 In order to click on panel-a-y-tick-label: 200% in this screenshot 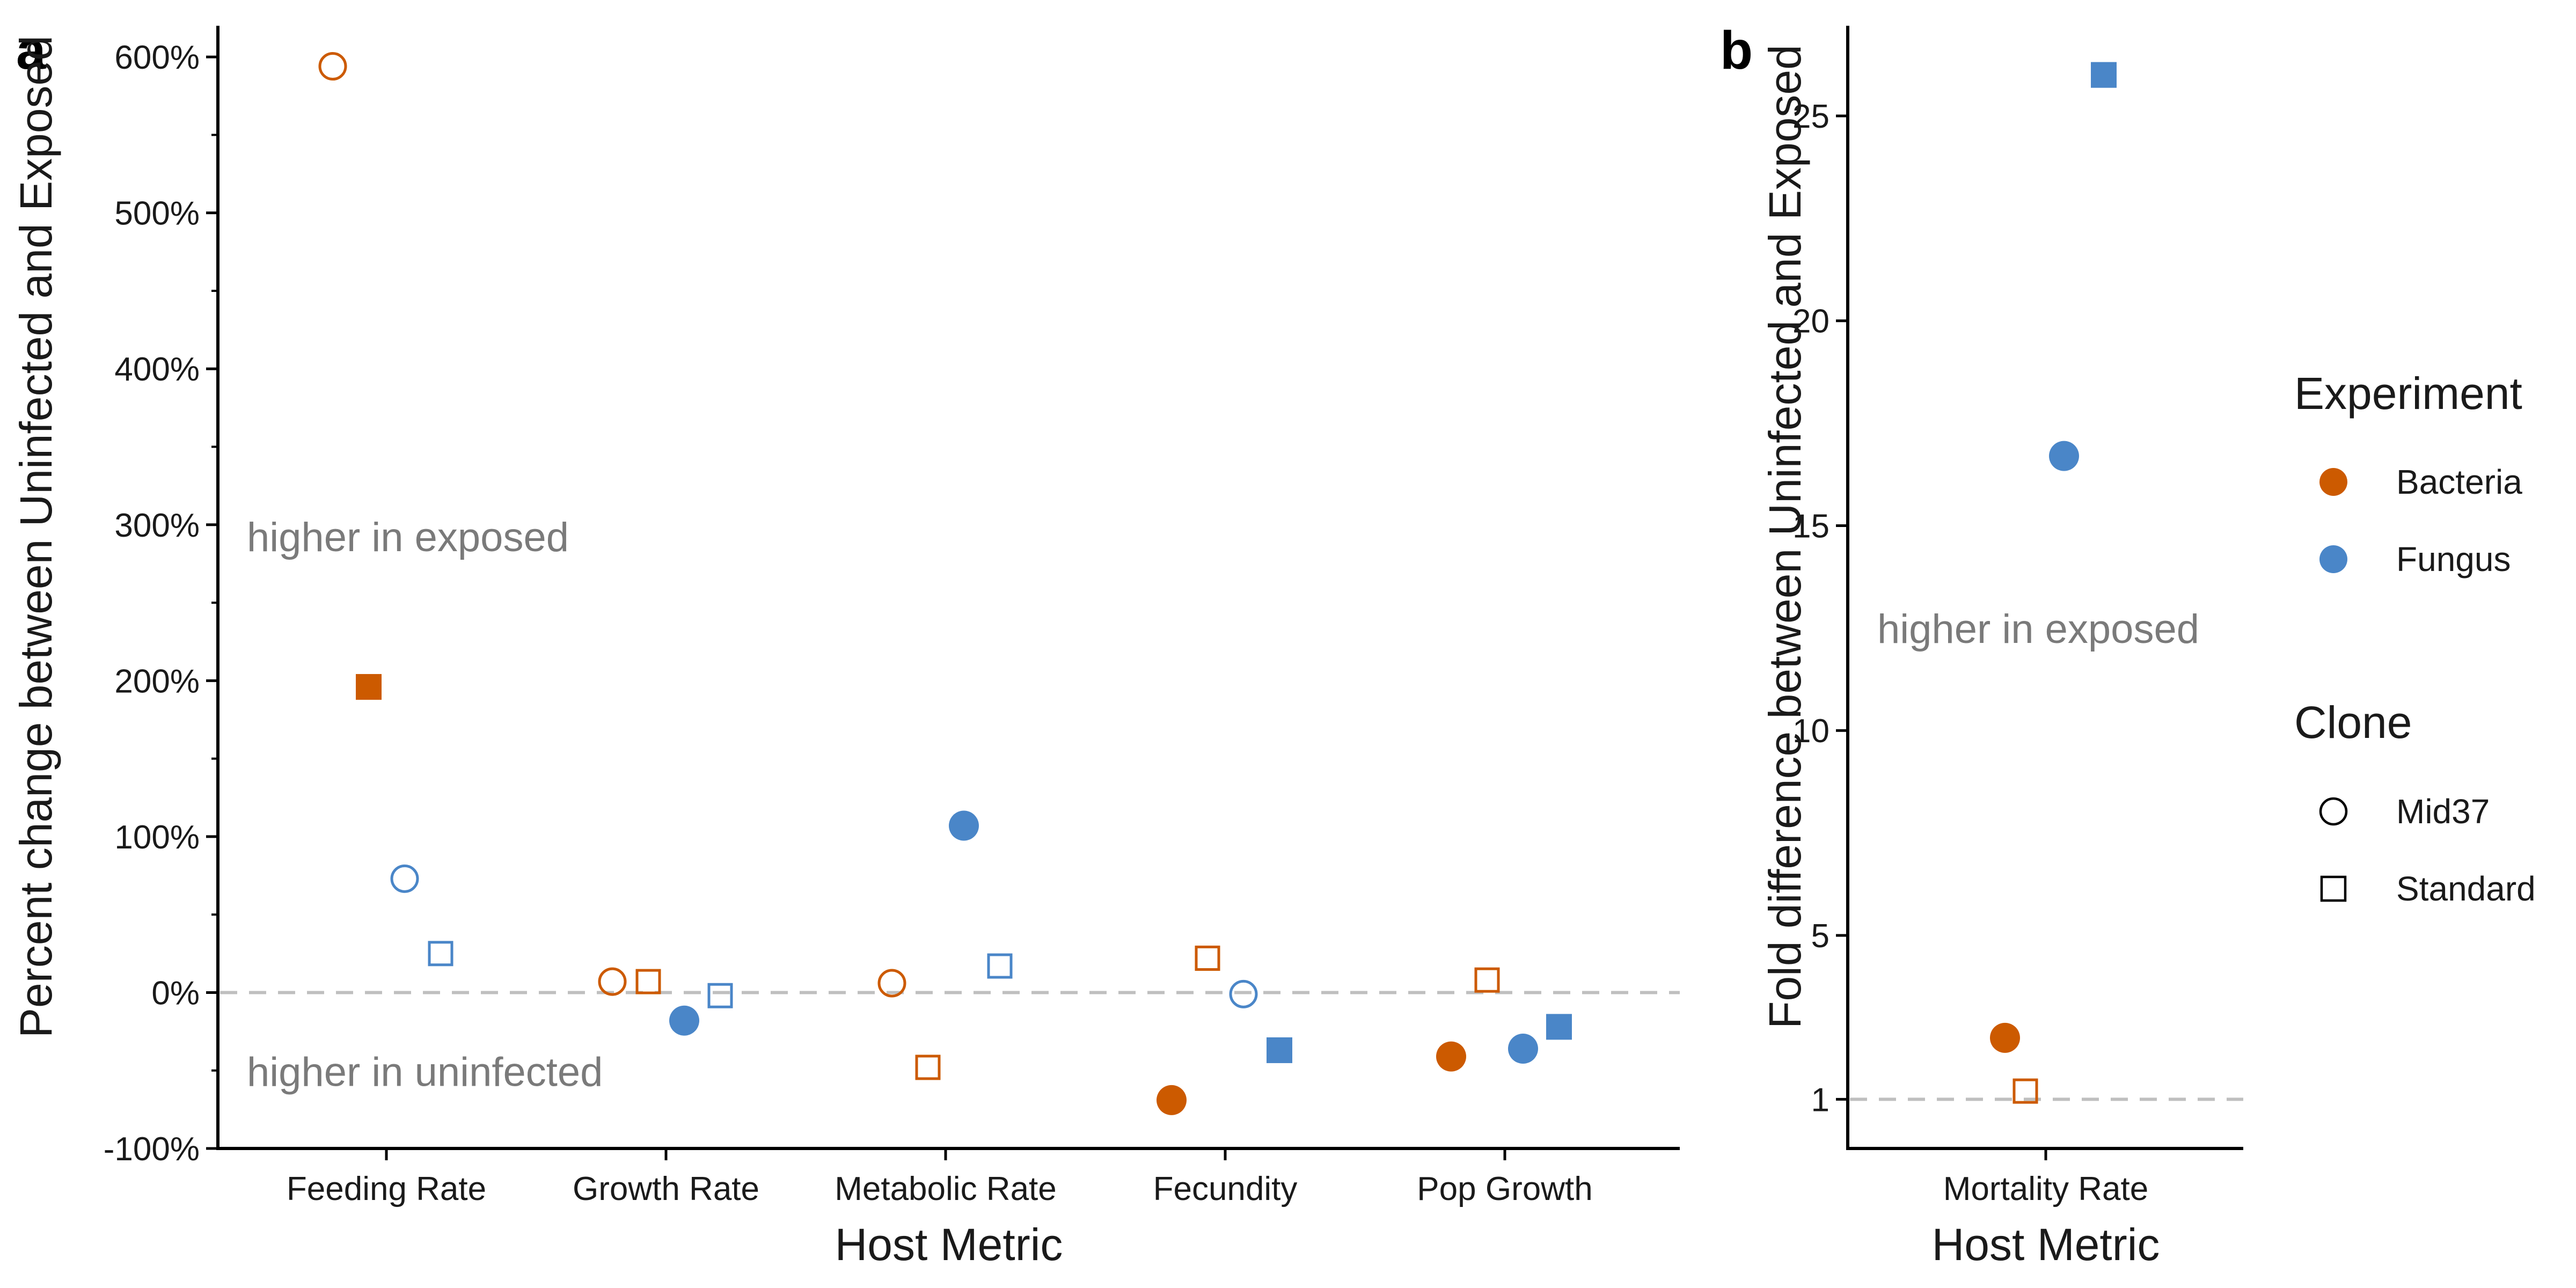, I will do `click(157, 681)`.